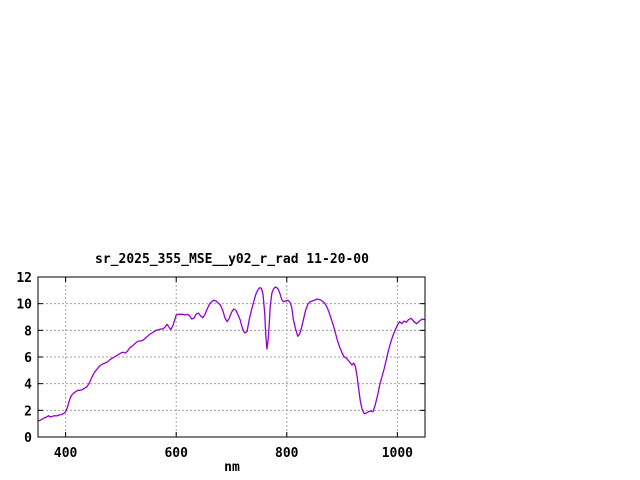 This screenshot has height=480, width=640. I want to click on x-tick-label: 800, so click(287, 453).